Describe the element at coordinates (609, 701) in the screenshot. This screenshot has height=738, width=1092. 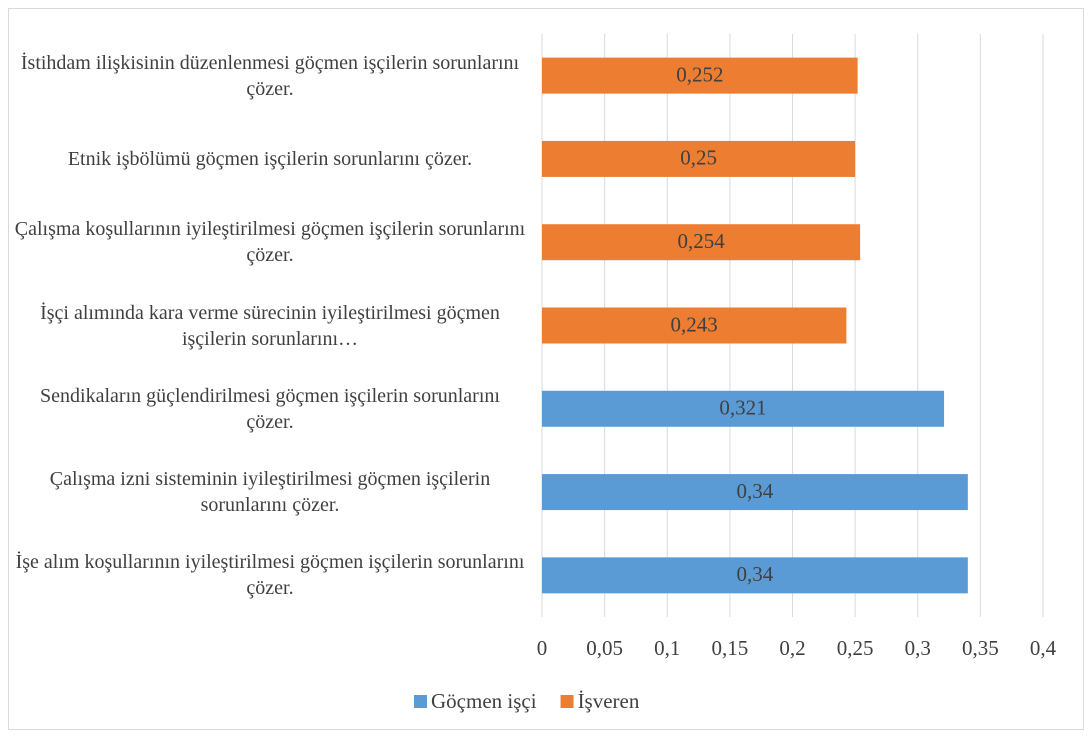
I see `legend-label: İşveren` at that location.